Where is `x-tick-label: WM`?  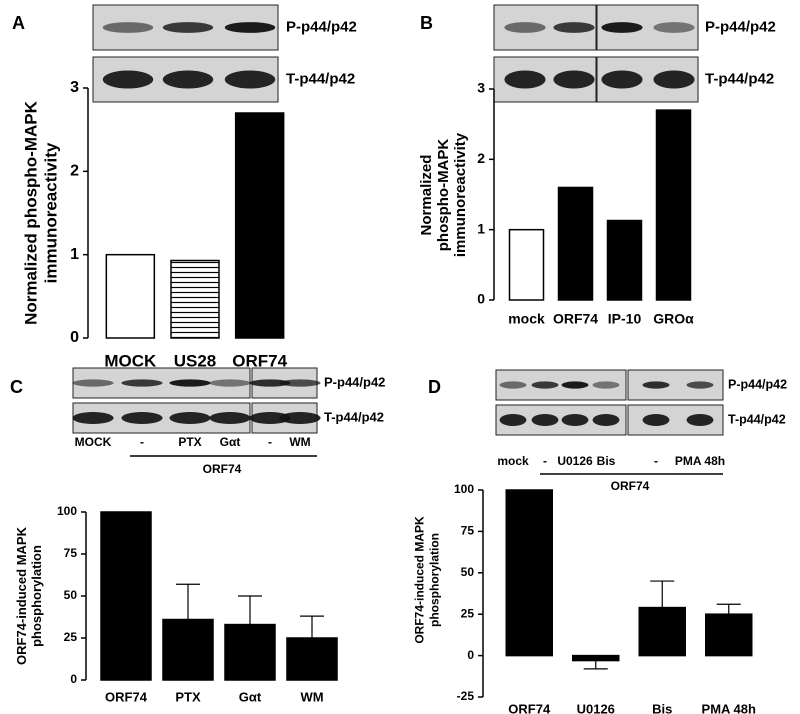
x-tick-label: WM is located at coordinates (311, 696).